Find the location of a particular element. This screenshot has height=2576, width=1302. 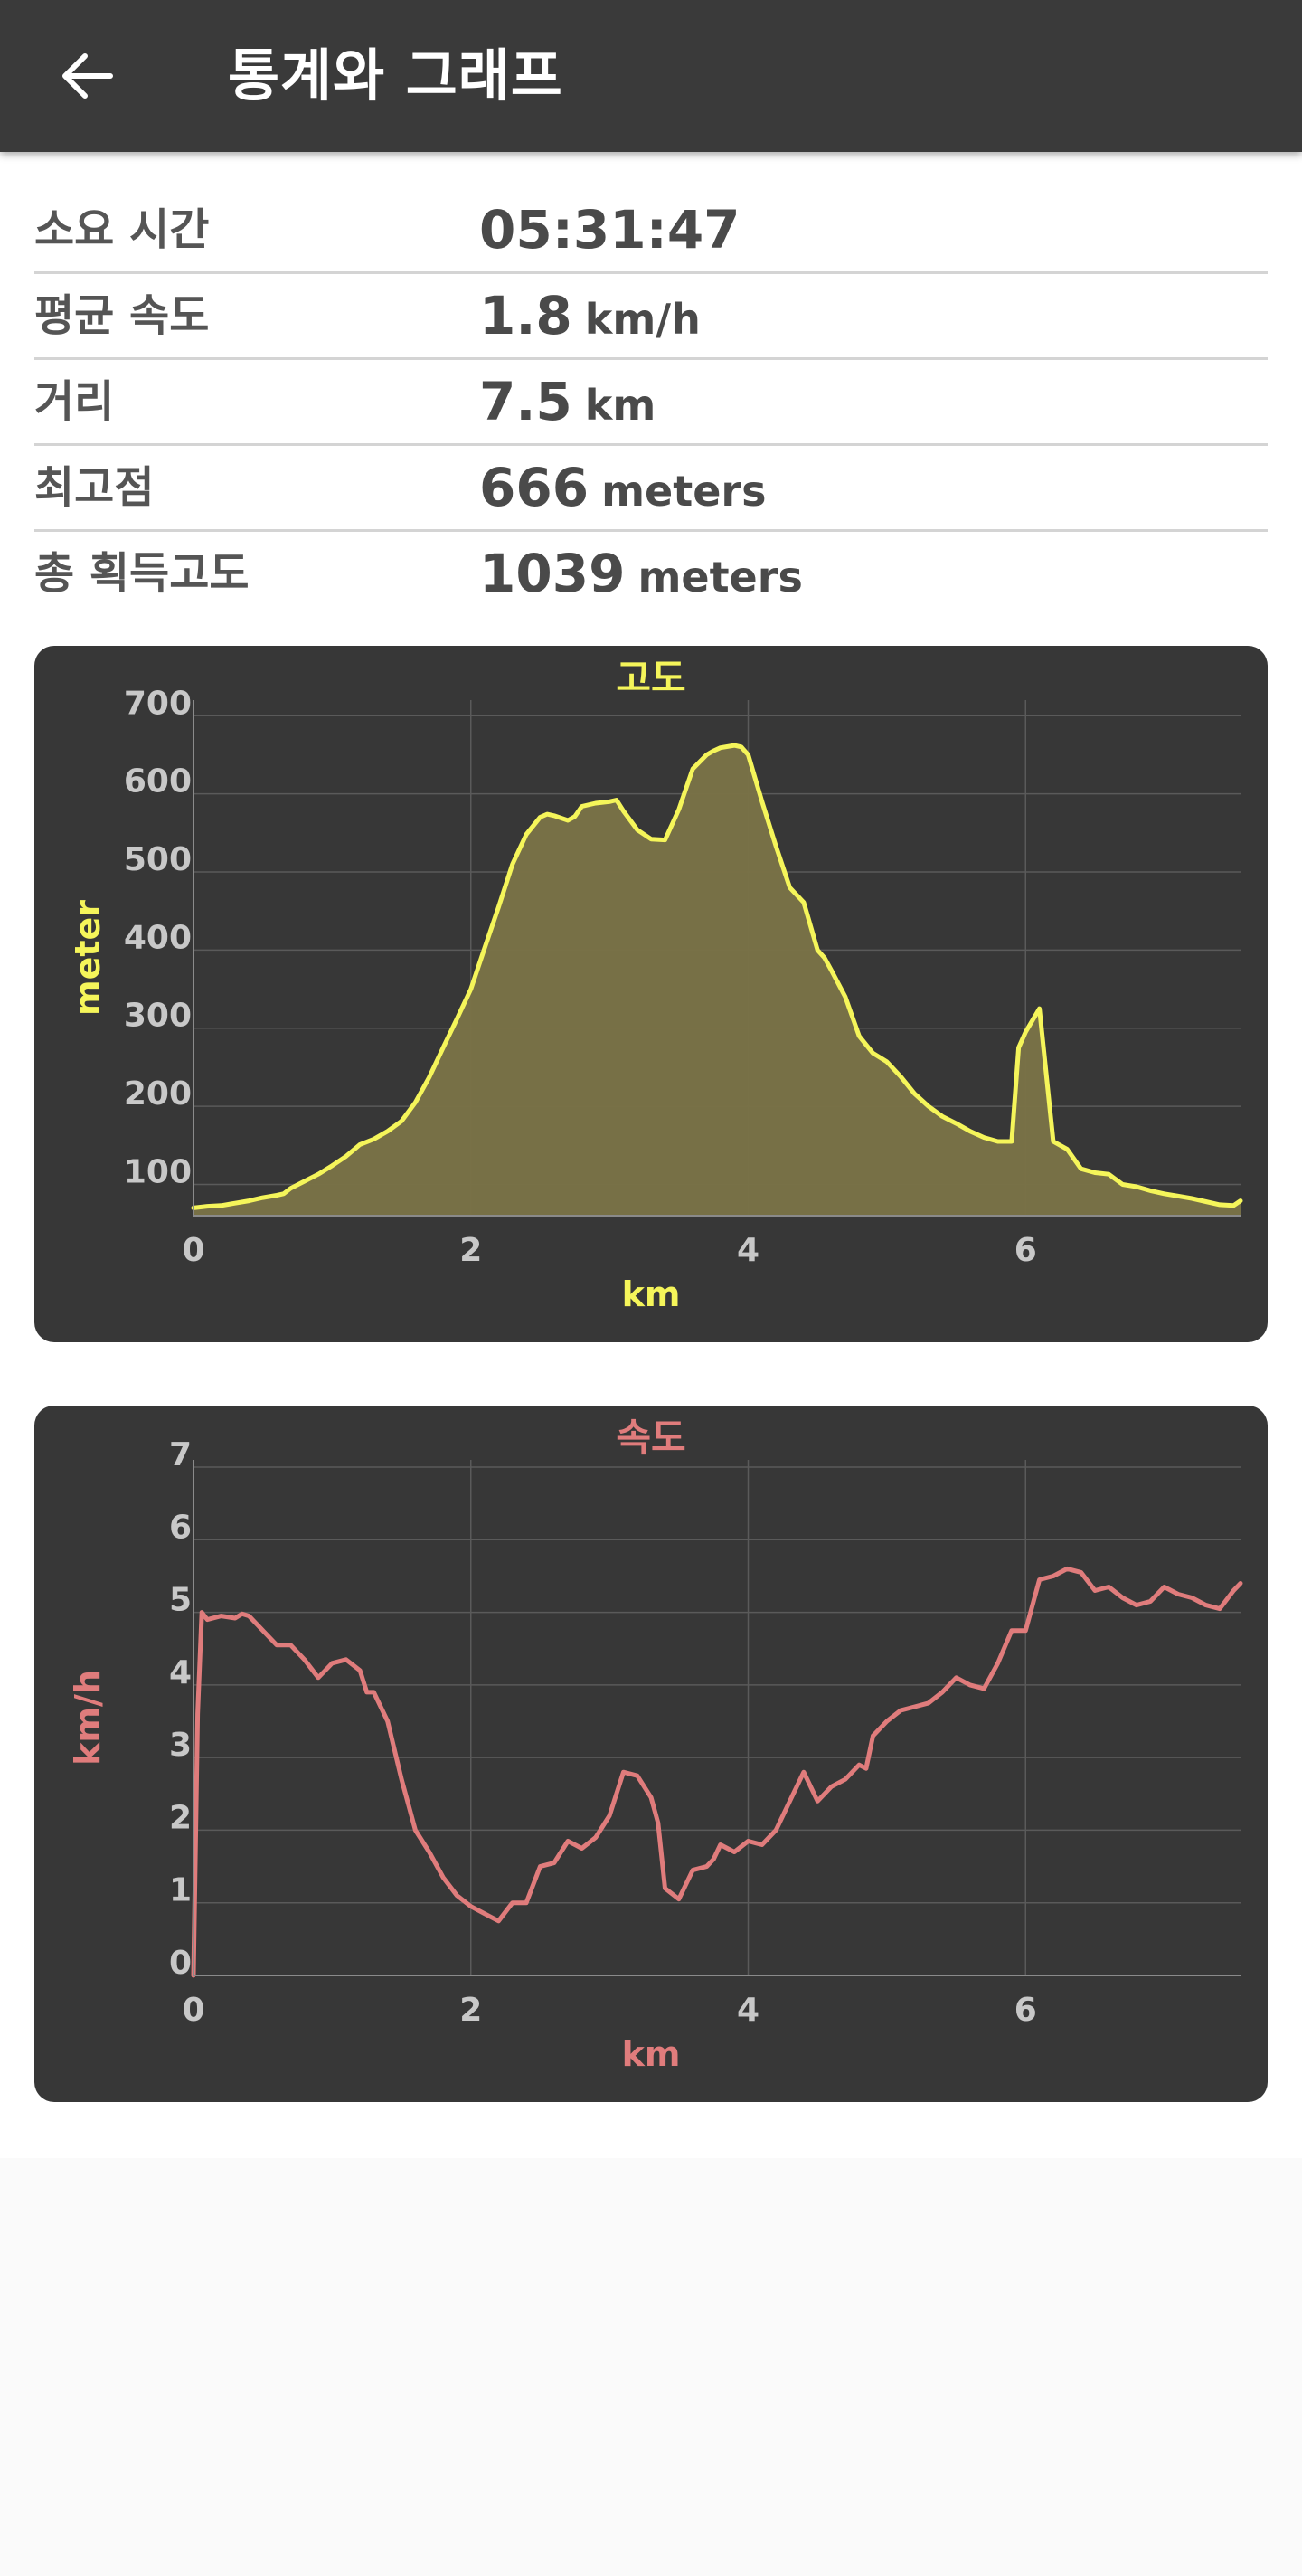

stat-unit: km/h is located at coordinates (642, 319).